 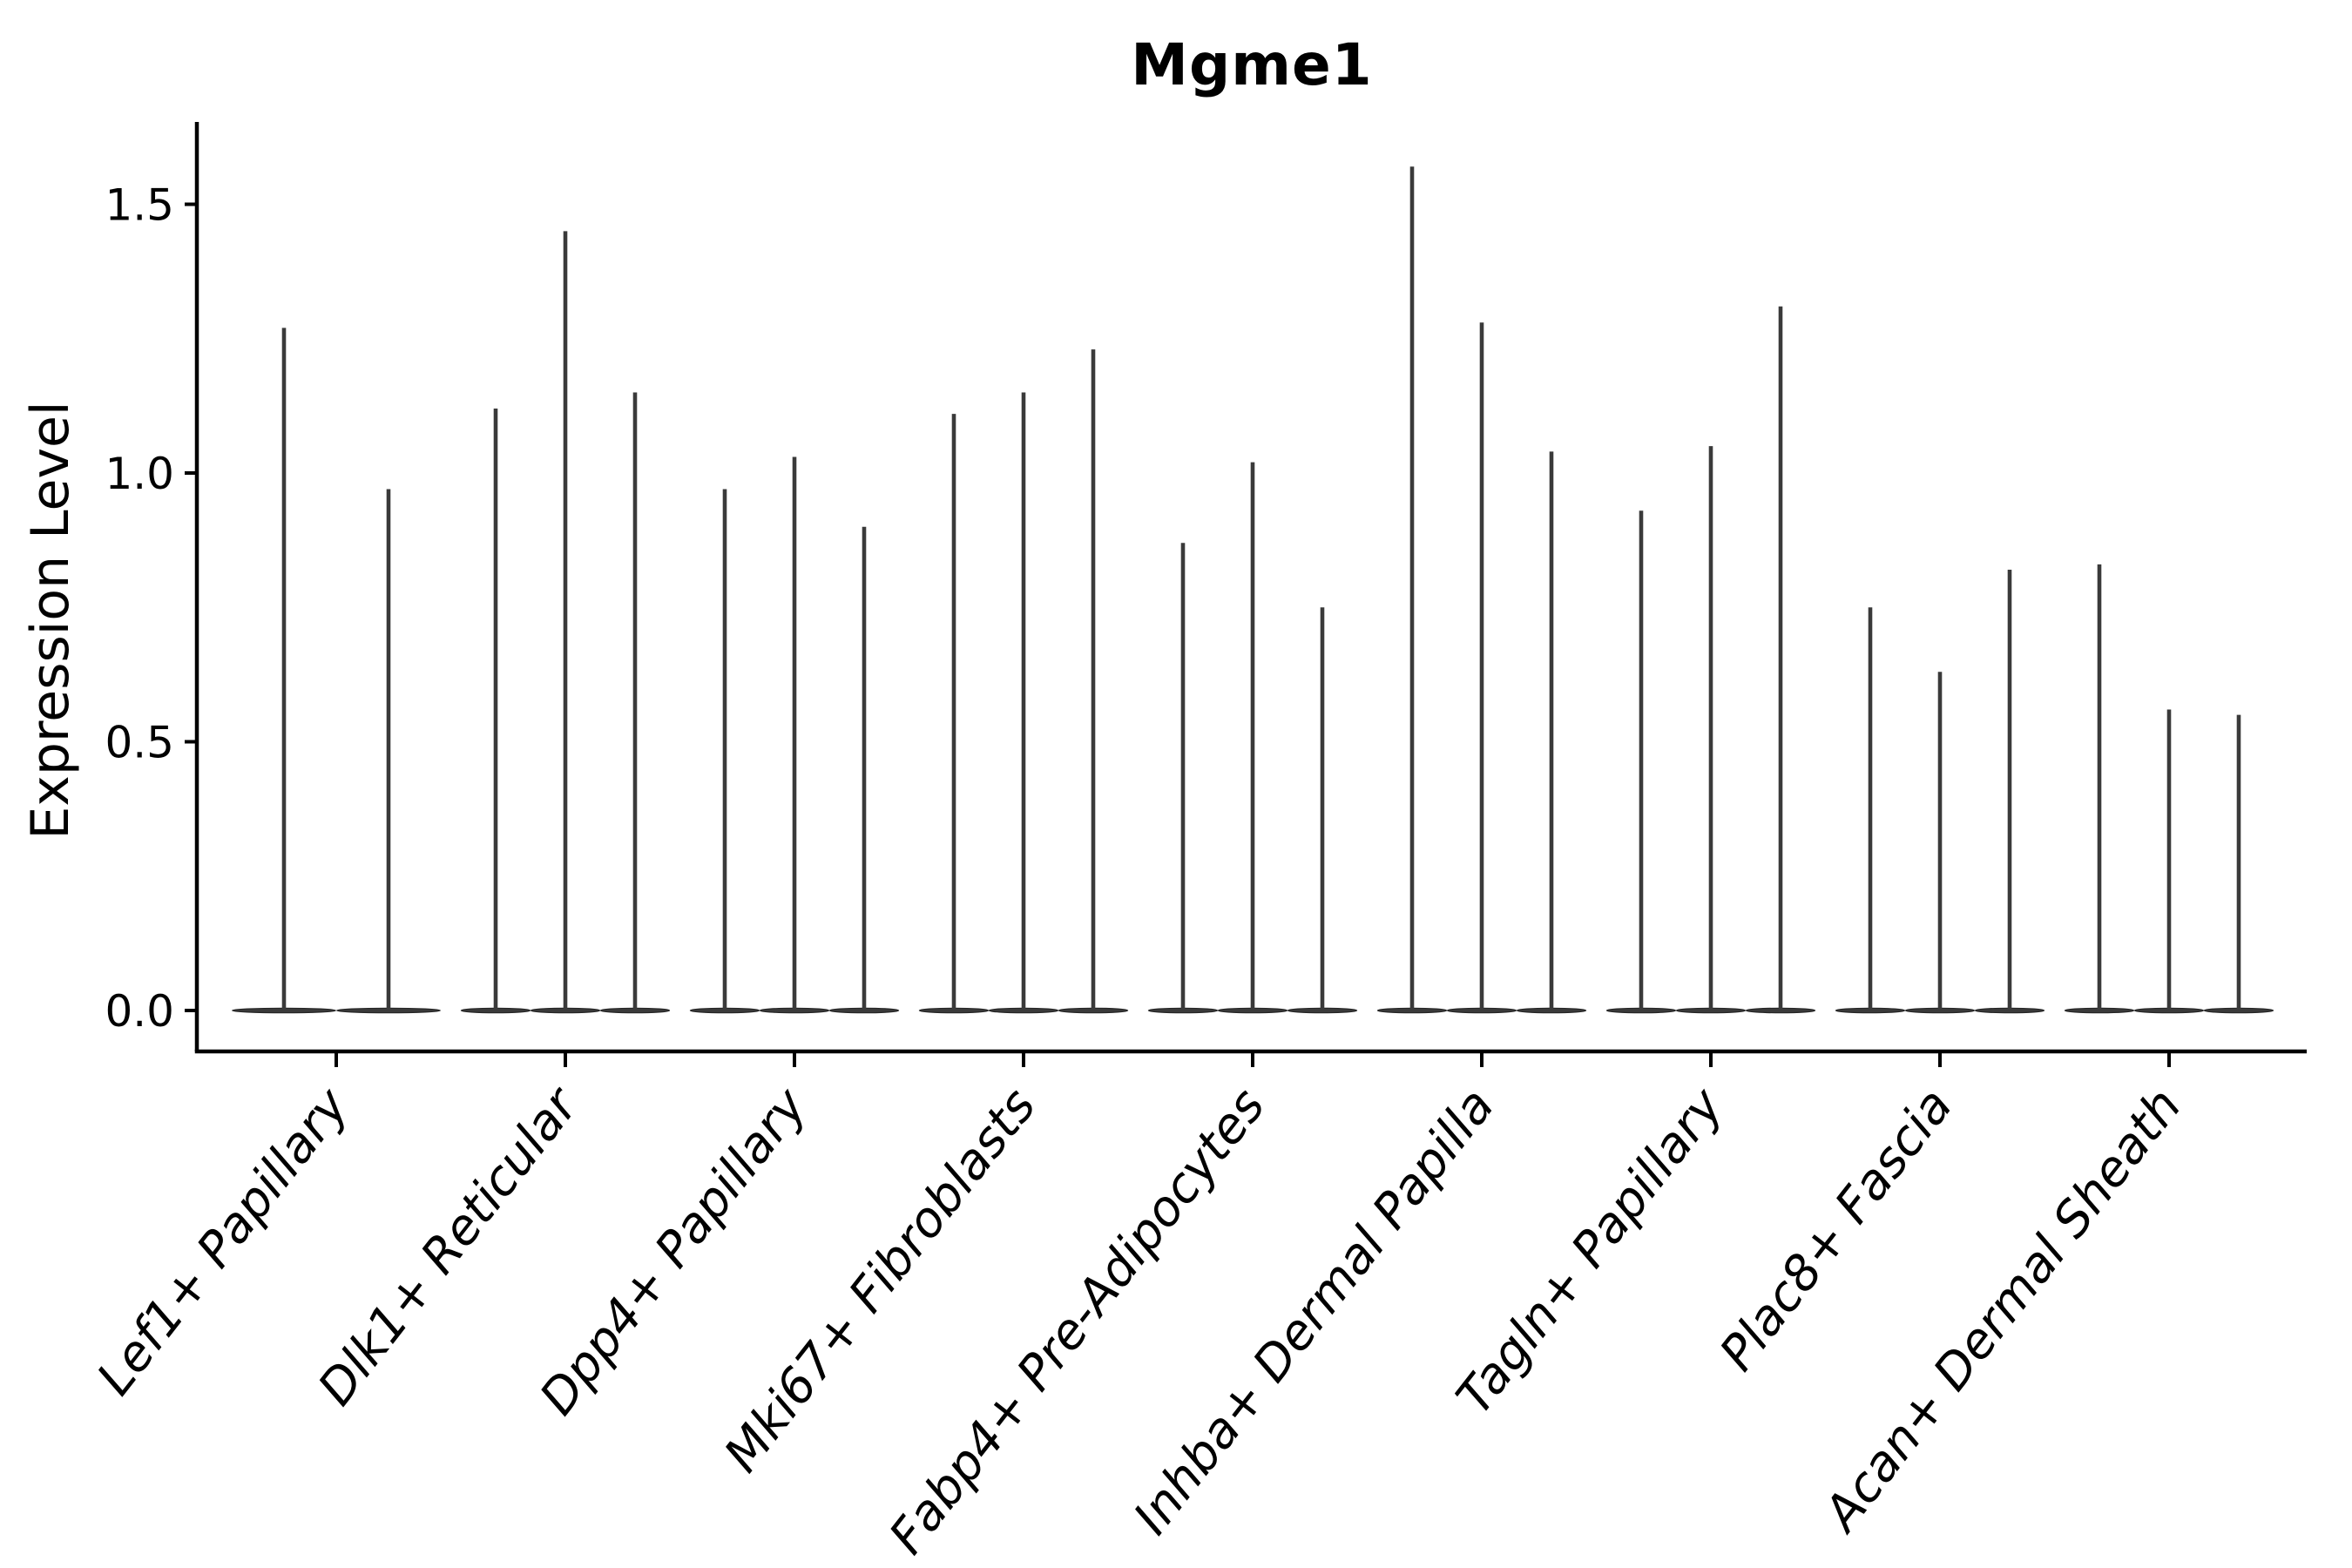 I want to click on x-tick-label: Lef1+ Papillary, so click(x=223, y=1242).